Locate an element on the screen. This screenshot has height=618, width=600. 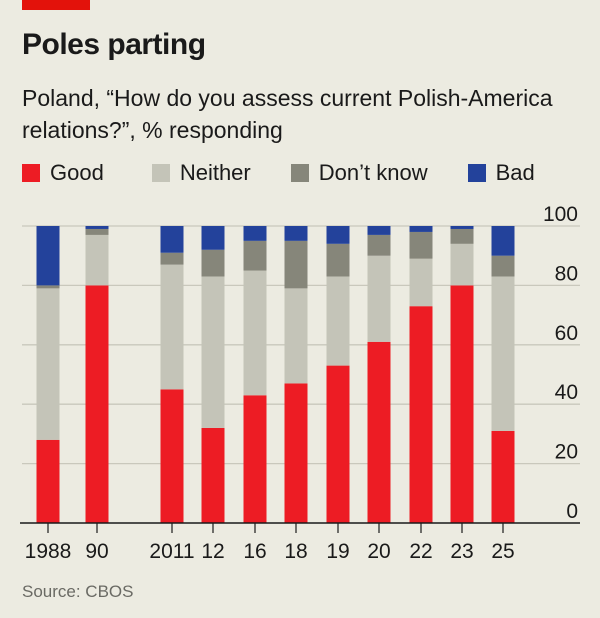
y-tick-label: 0 is located at coordinates (572, 511).